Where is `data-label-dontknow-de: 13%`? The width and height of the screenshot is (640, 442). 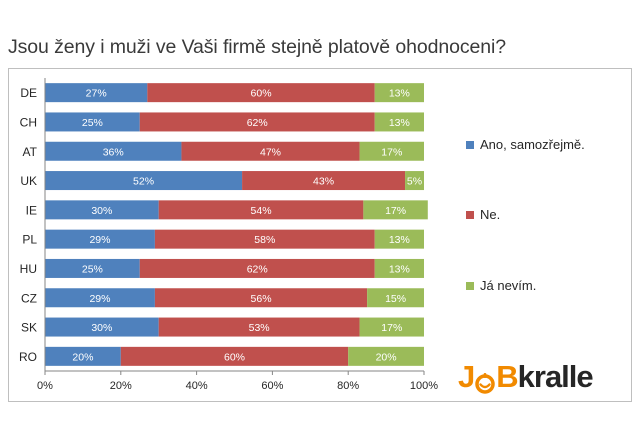 data-label-dontknow-de: 13% is located at coordinates (399, 94).